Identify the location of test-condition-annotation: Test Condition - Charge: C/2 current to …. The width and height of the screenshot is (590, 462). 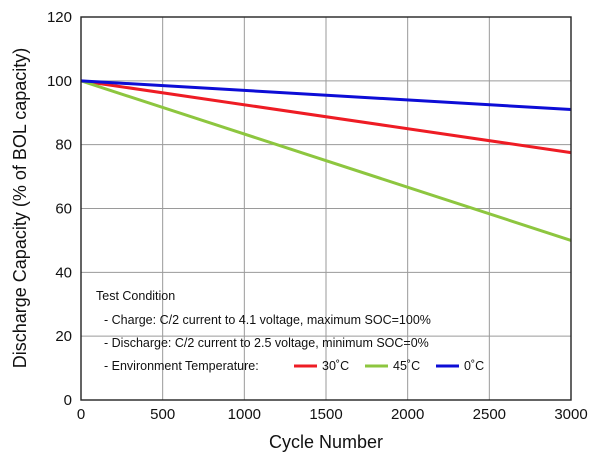
(263, 331).